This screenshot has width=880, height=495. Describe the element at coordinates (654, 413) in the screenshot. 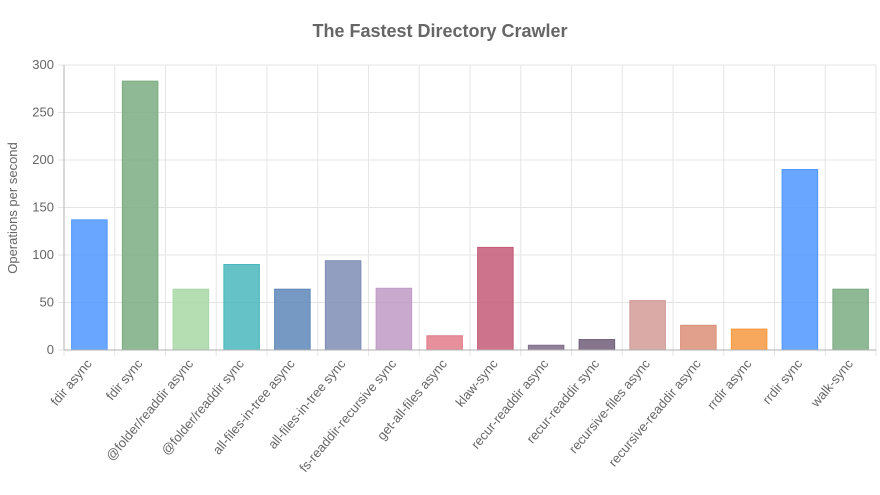

I see `x-tick-label: recursive-readdir async` at that location.